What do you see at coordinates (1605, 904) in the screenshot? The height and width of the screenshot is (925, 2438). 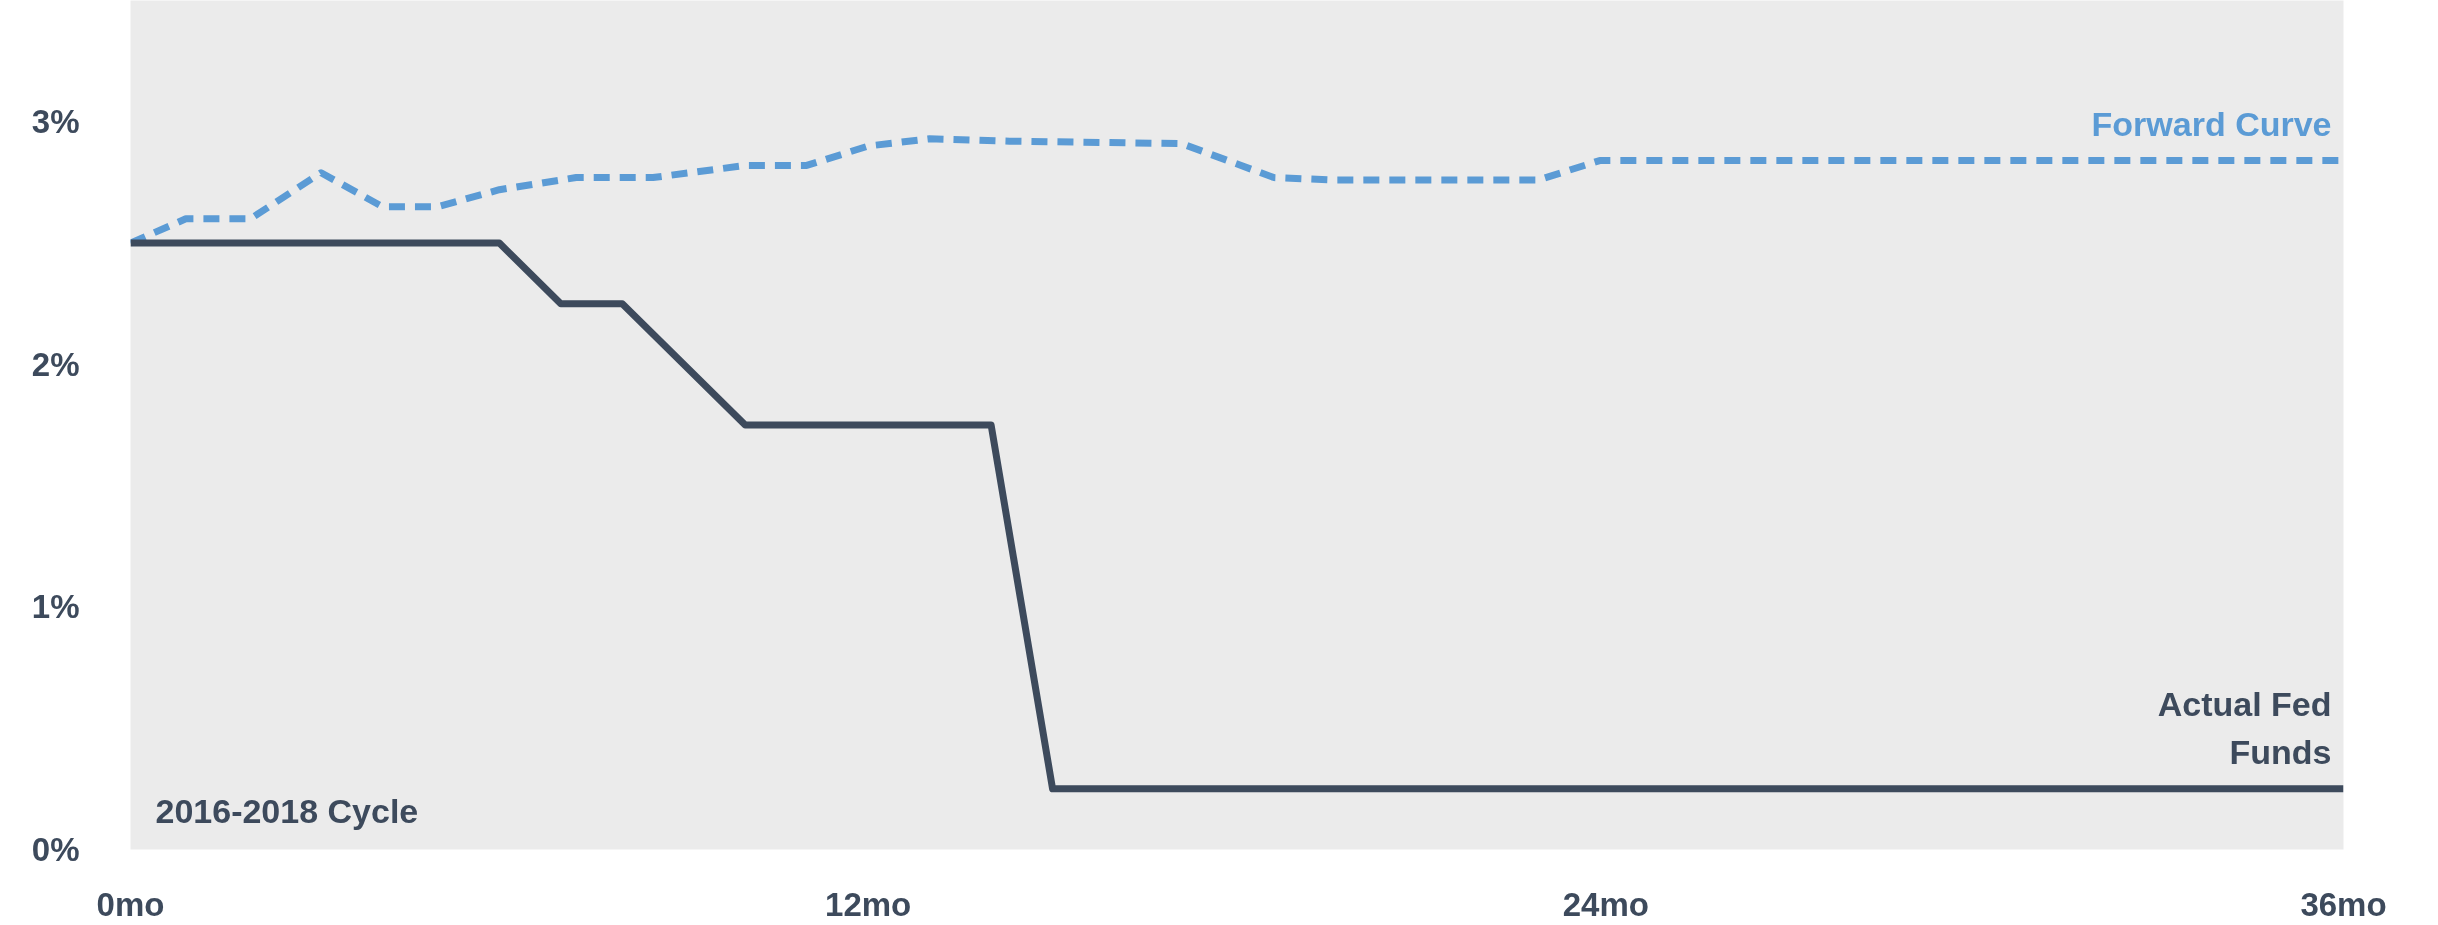 I see `x-tick-label: 24mo` at bounding box center [1605, 904].